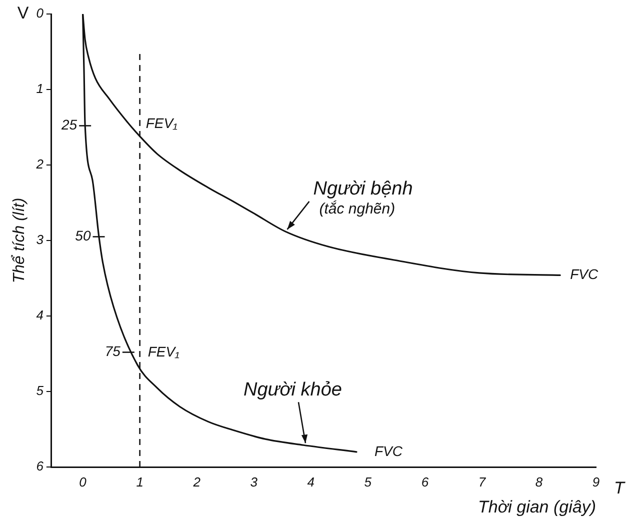  What do you see at coordinates (112, 351) in the screenshot?
I see `annotation: 75` at bounding box center [112, 351].